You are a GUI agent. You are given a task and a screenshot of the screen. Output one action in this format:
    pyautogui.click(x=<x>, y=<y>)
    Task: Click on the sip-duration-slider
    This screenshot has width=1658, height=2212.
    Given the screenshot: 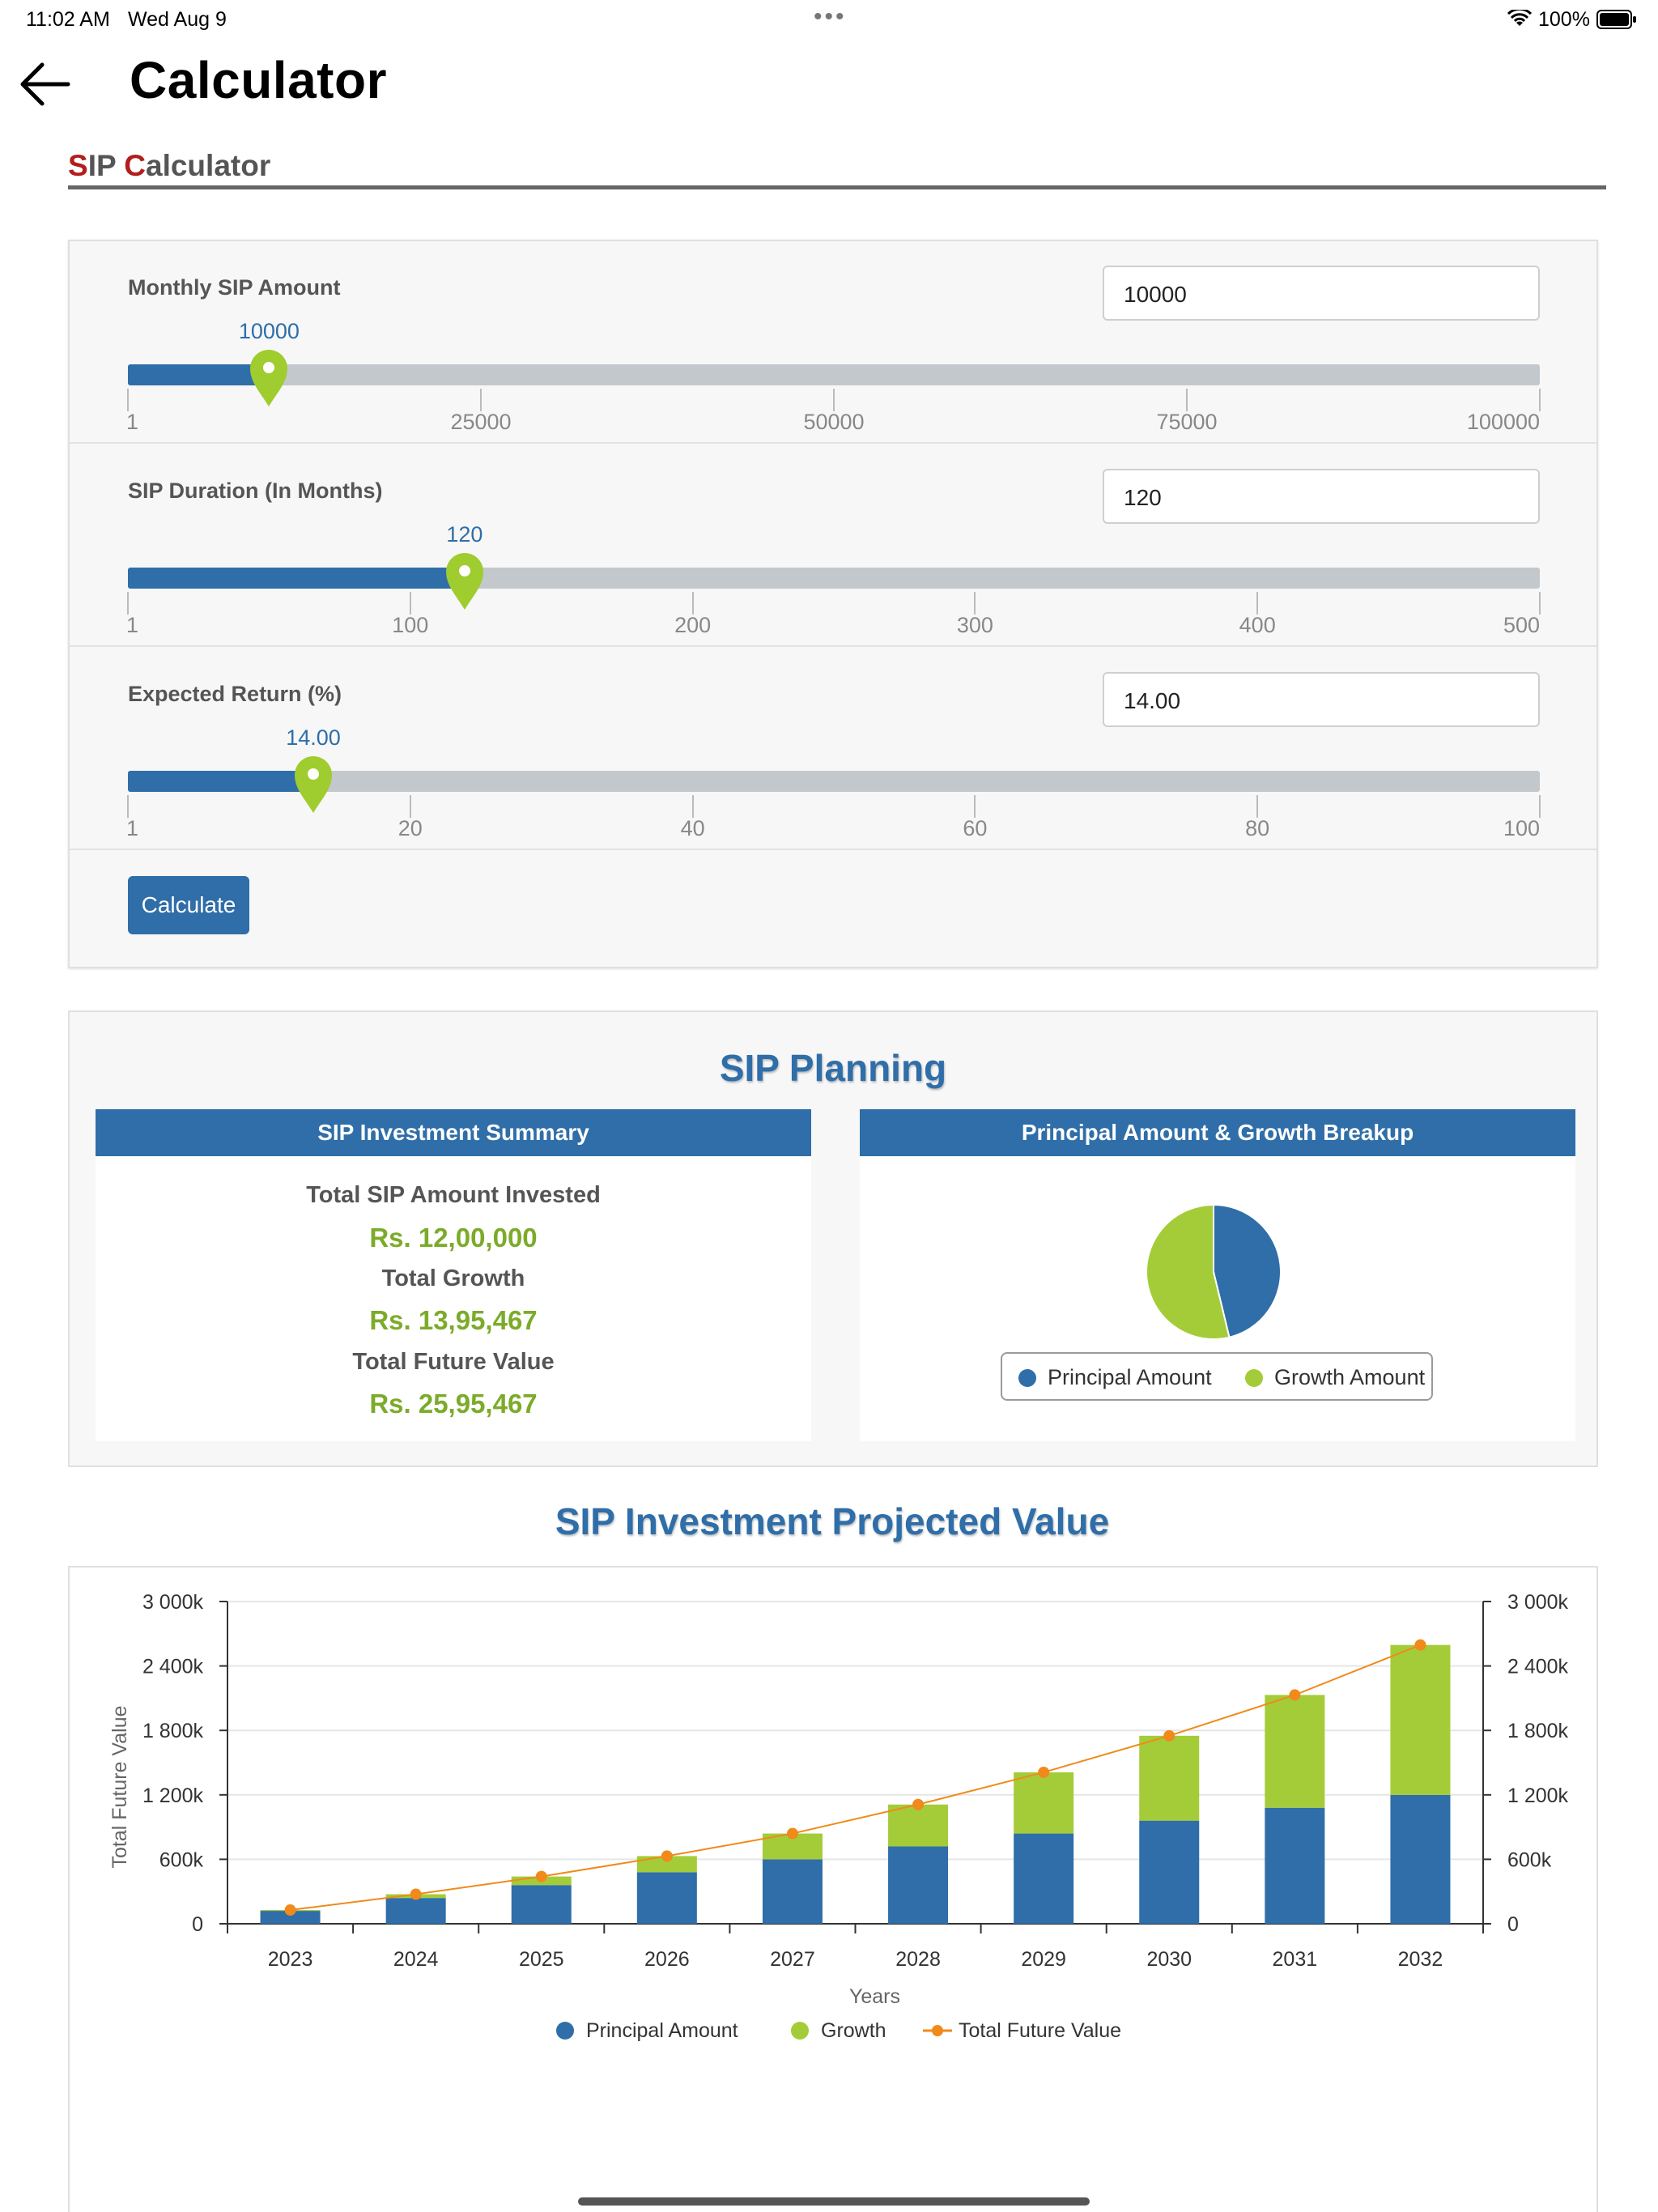 What is the action you would take?
    pyautogui.click(x=834, y=578)
    